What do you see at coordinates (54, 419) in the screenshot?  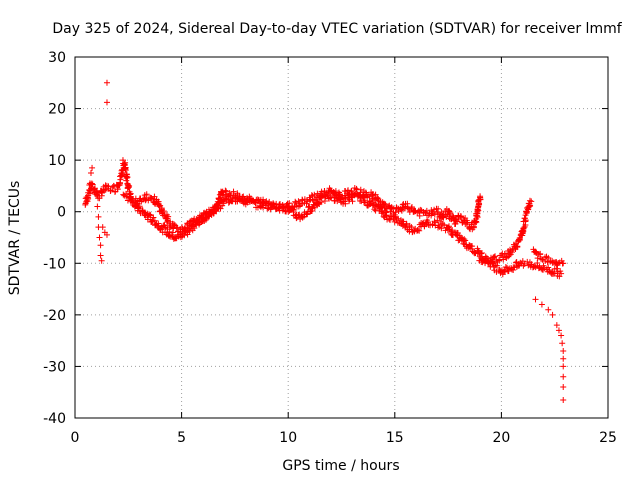 I see `y-tick-label: -40` at bounding box center [54, 419].